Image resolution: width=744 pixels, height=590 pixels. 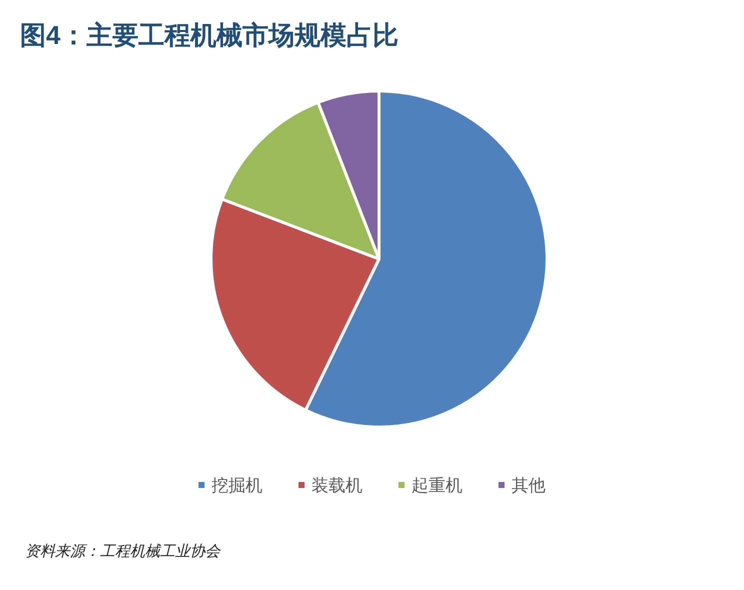 I want to click on chart-title: 图4：主要工程机械市场规模占比, so click(x=209, y=35).